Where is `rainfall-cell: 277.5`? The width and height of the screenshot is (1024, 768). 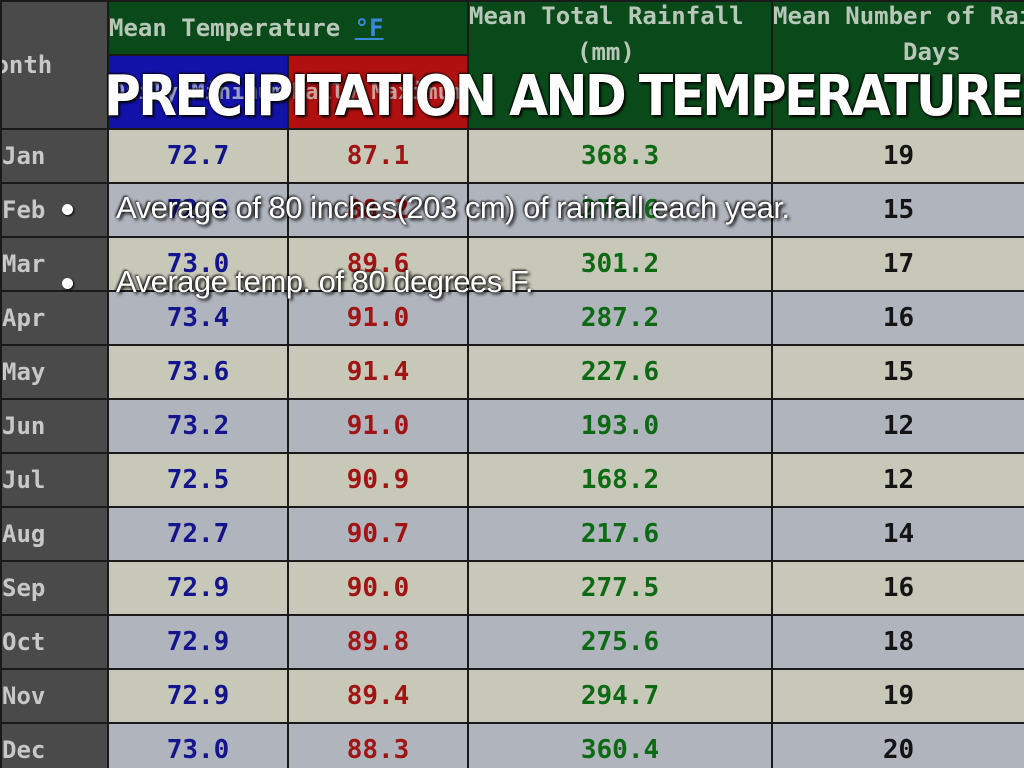
rainfall-cell: 277.5 is located at coordinates (620, 588).